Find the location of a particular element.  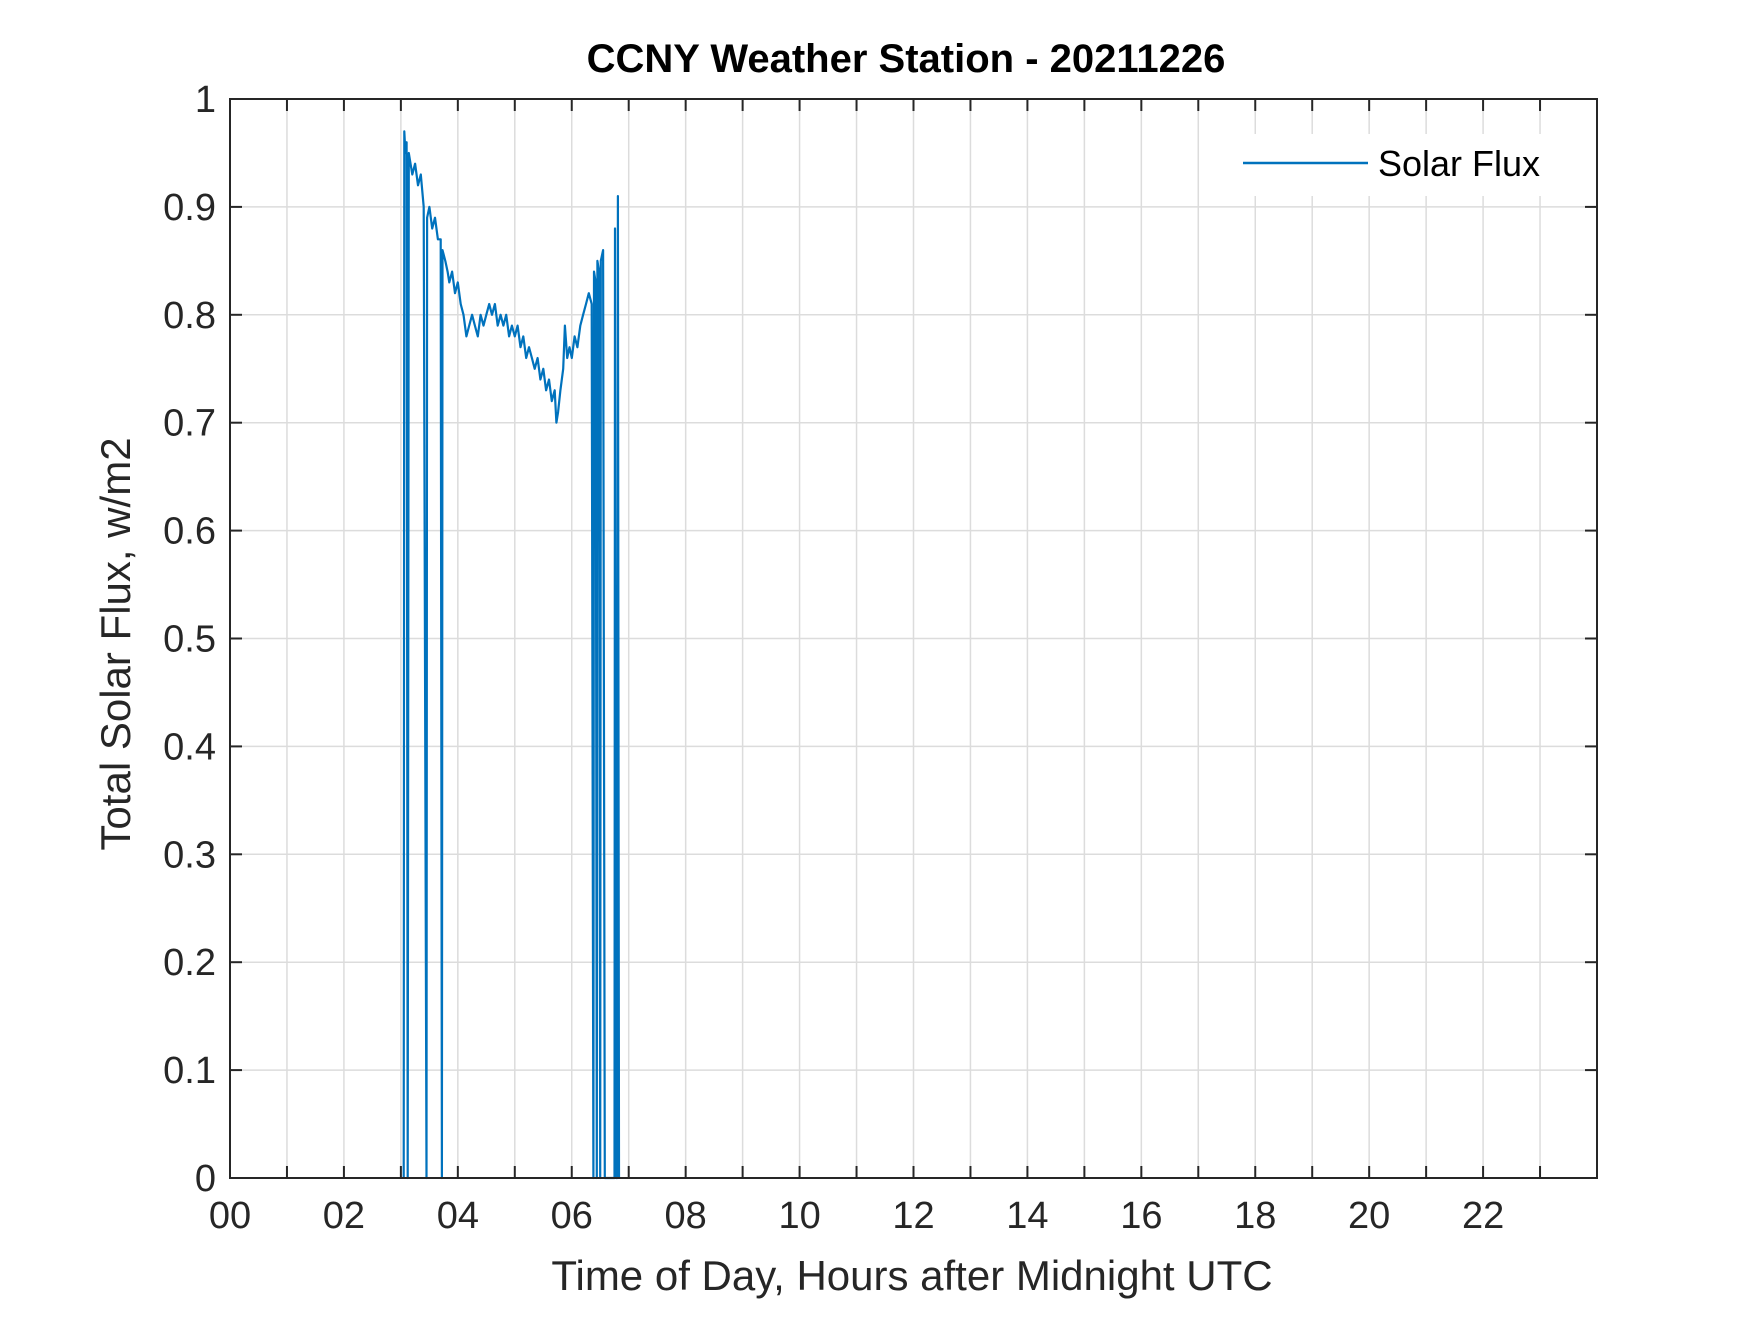

y-tick-label: 0.7 is located at coordinates (189, 424).